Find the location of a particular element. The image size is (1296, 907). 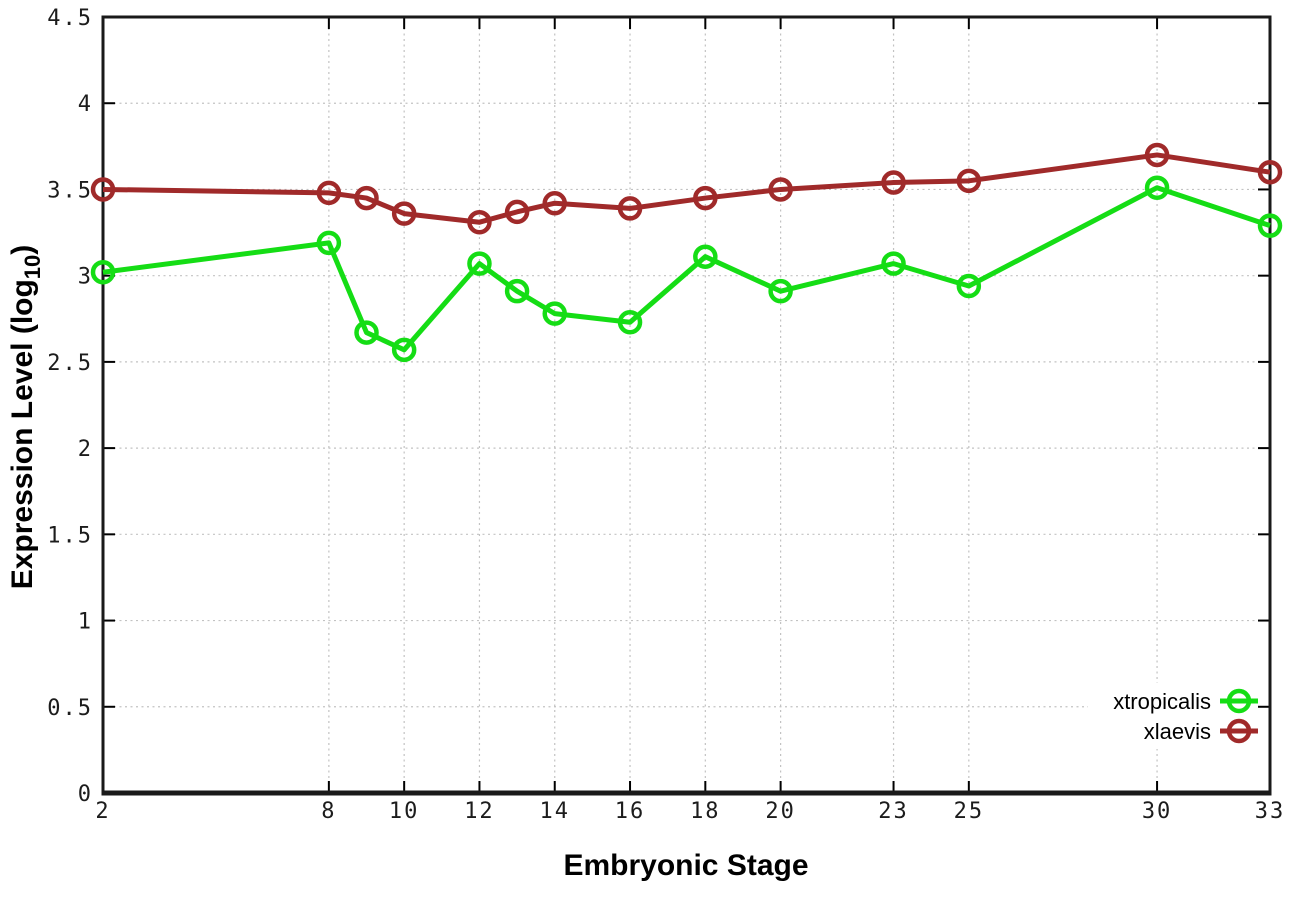

y-tick-label: 1.5 is located at coordinates (70, 535).